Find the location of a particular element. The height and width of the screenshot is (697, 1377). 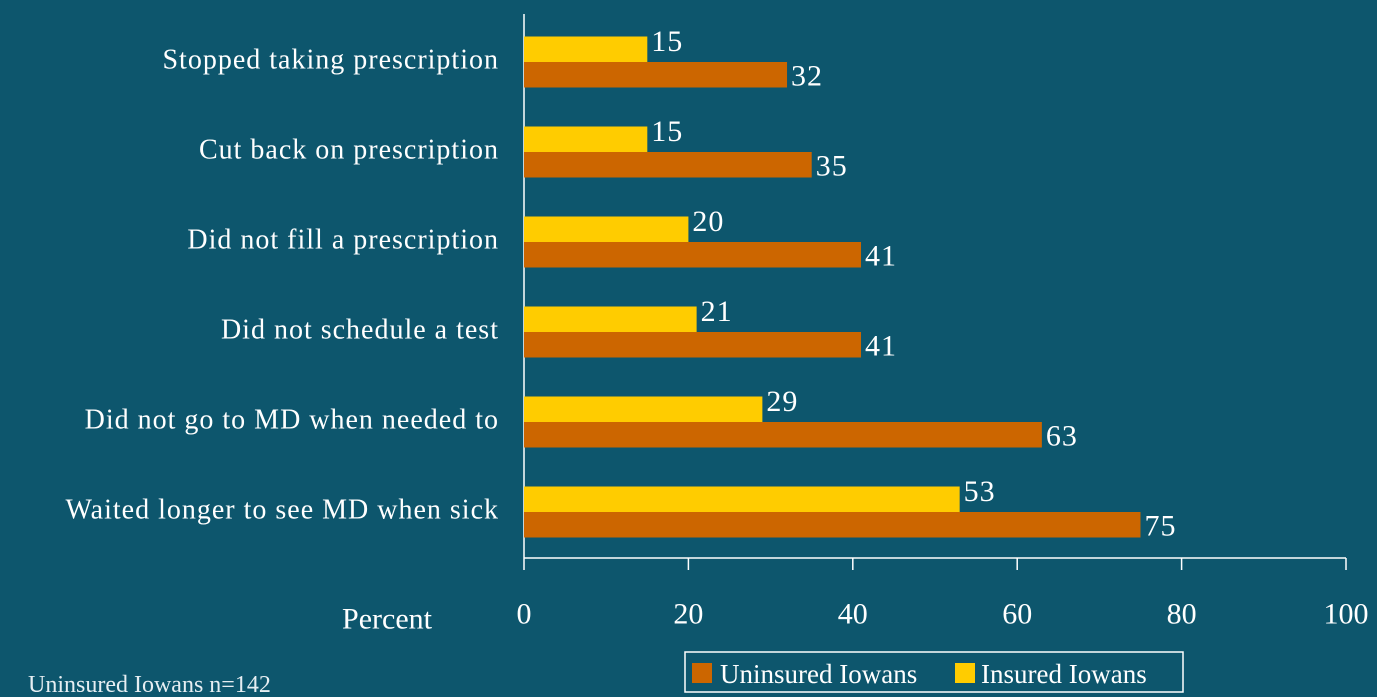

category-label: Did not schedule a test is located at coordinates (360, 330).